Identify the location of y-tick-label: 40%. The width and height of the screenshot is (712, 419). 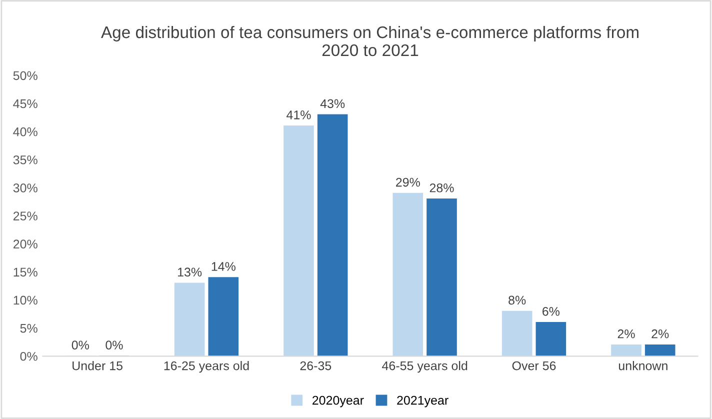
(25, 131).